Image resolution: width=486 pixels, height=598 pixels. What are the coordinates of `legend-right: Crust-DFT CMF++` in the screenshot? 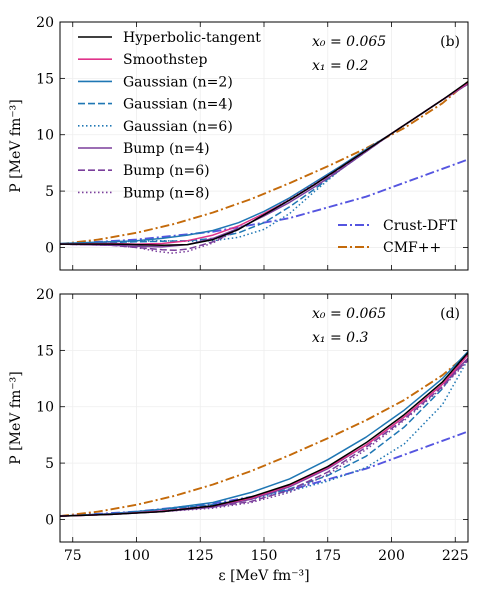 It's located at (398, 237).